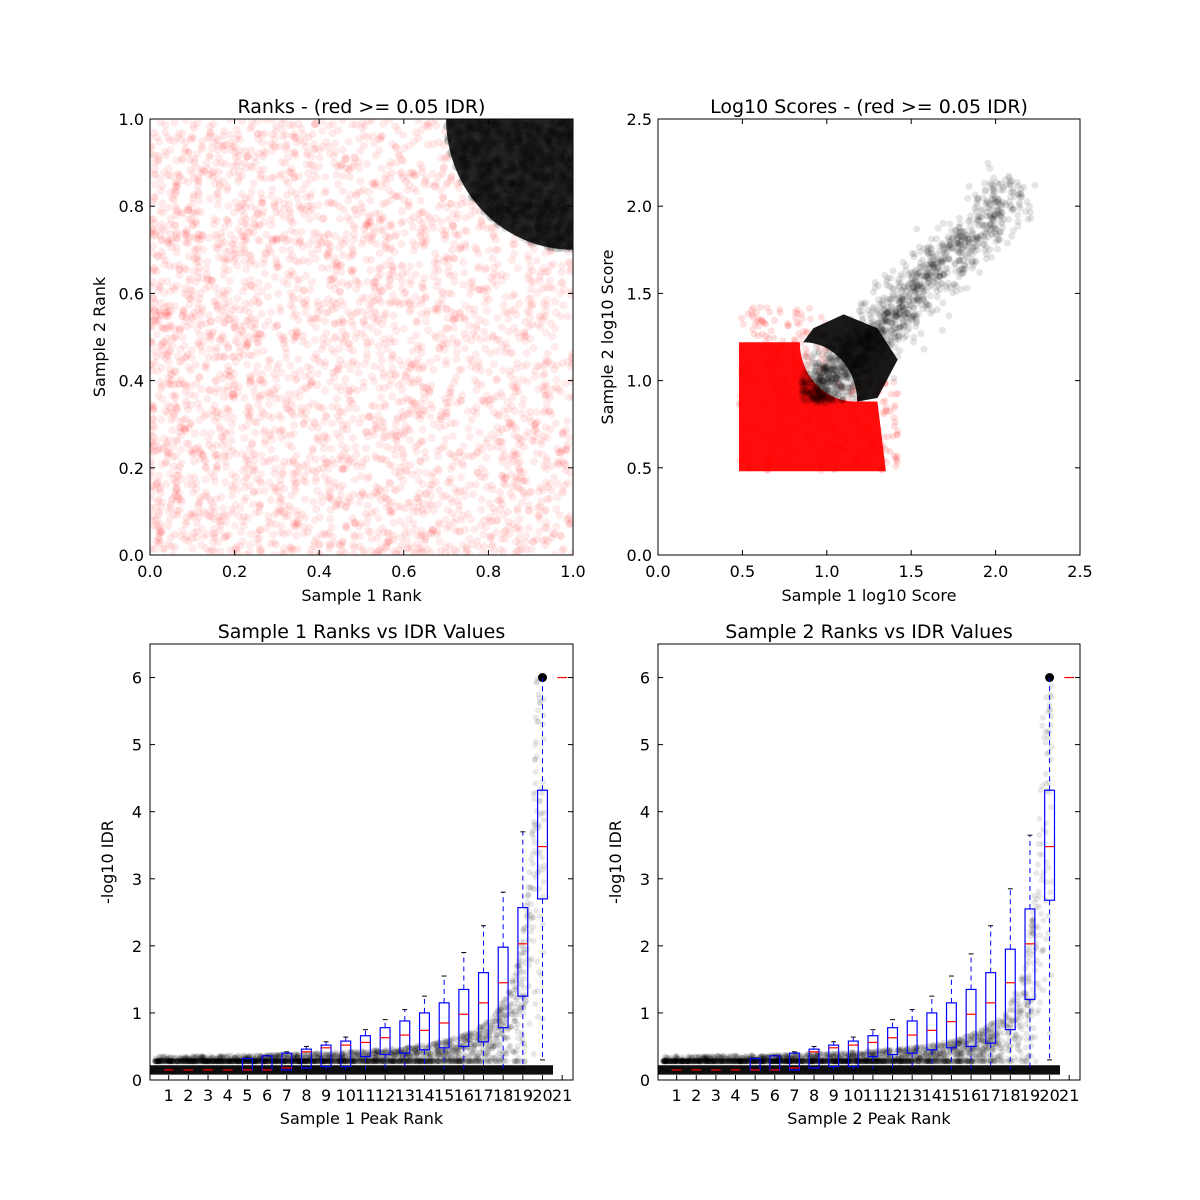 This screenshot has width=1200, height=1200. What do you see at coordinates (131, 468) in the screenshot?
I see `y-tick-label: 0.2` at bounding box center [131, 468].